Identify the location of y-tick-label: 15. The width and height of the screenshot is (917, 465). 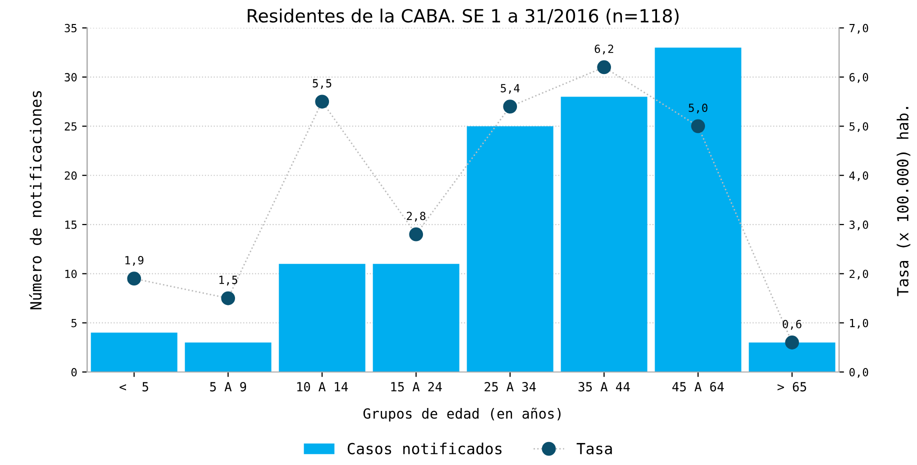
(71, 224).